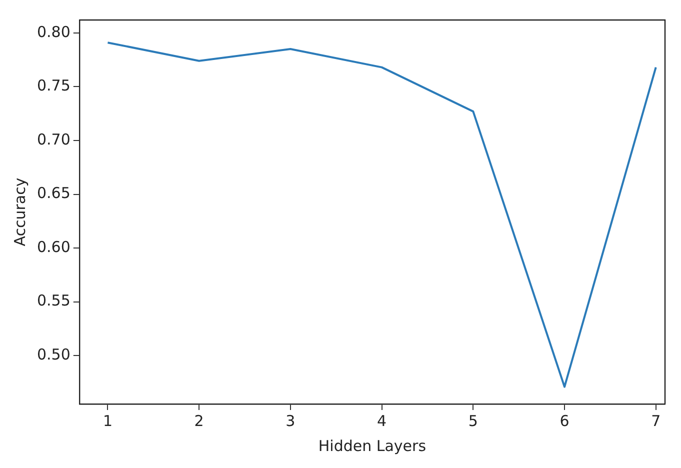  I want to click on x-tick-label: 2, so click(199, 421).